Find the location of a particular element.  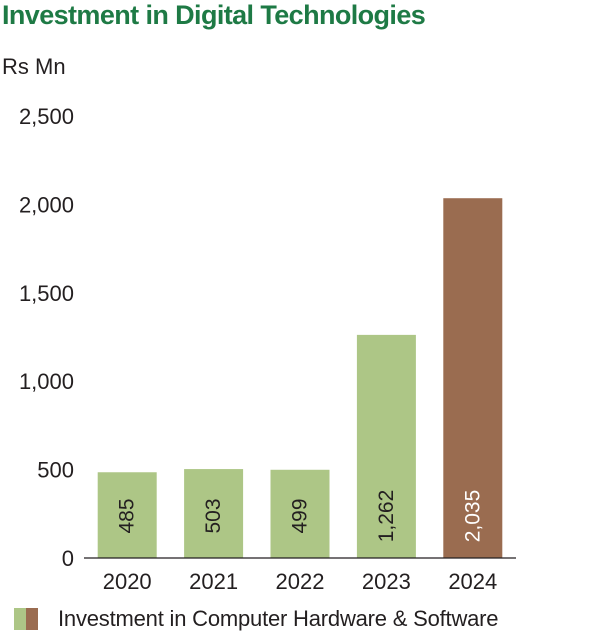

bar-value-label: 499 is located at coordinates (300, 515).